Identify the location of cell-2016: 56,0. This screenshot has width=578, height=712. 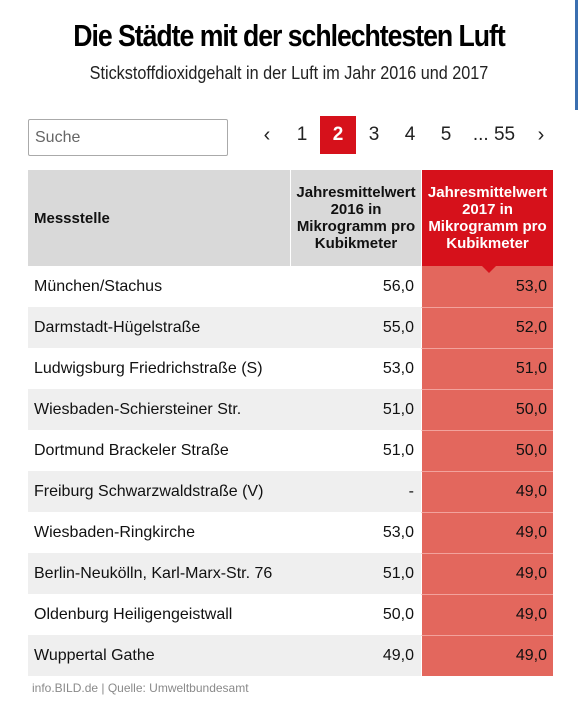
(398, 286).